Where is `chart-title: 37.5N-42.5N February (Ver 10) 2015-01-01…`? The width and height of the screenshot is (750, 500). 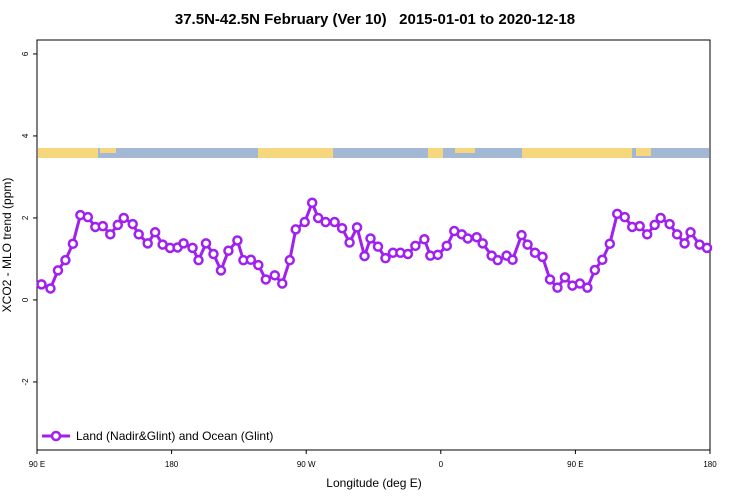
chart-title: 37.5N-42.5N February (Ver 10) 2015-01-01… is located at coordinates (375, 19).